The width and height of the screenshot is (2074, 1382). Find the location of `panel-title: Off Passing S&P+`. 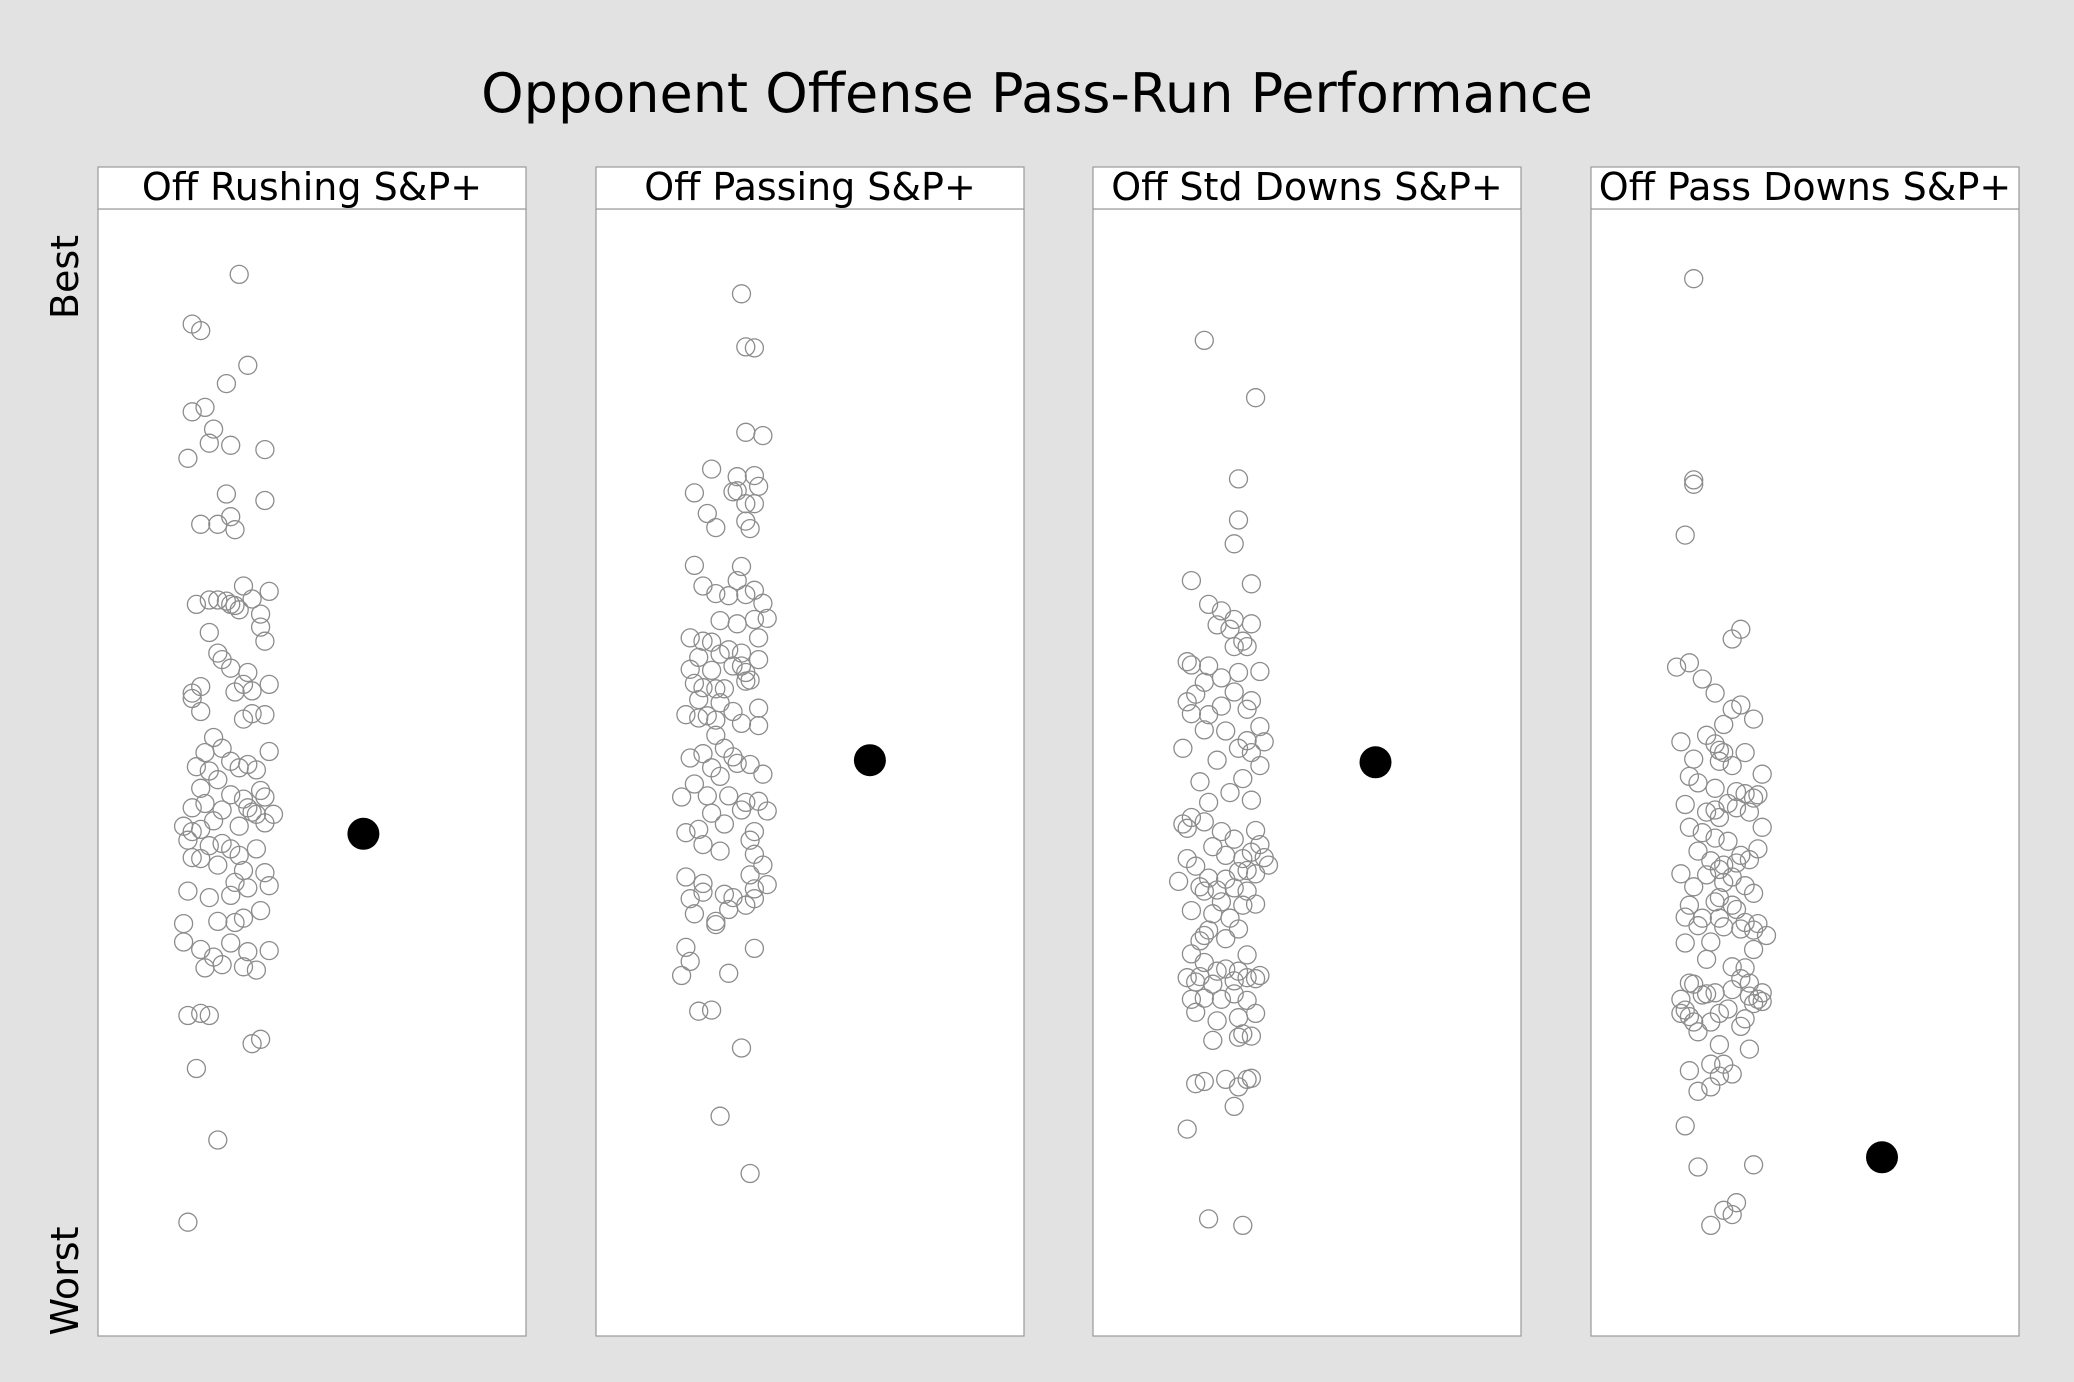

panel-title: Off Passing S&P+ is located at coordinates (810, 187).